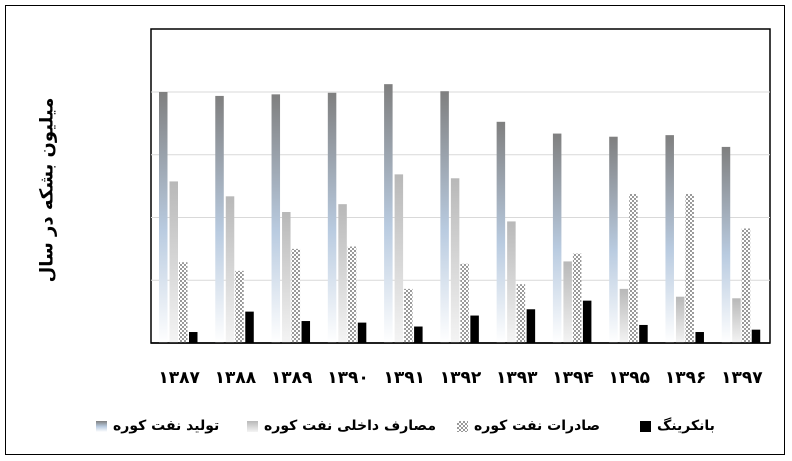 Image resolution: width=792 pixels, height=461 pixels. What do you see at coordinates (350, 426) in the screenshot?
I see `legend-label: مصارف داخلی نفت کوره` at bounding box center [350, 426].